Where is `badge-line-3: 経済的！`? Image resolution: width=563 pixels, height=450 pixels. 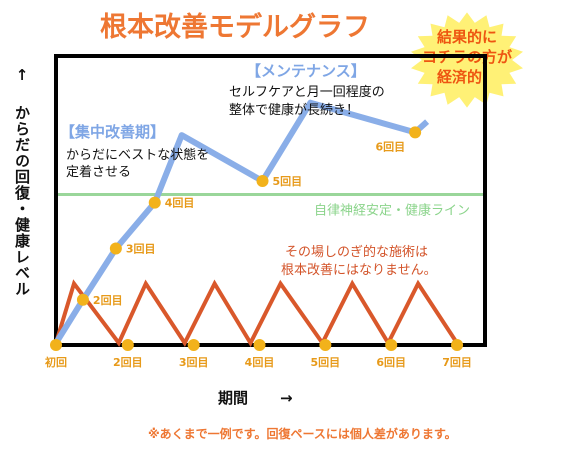
badge-line-3: 経済的！ is located at coordinates (467, 77).